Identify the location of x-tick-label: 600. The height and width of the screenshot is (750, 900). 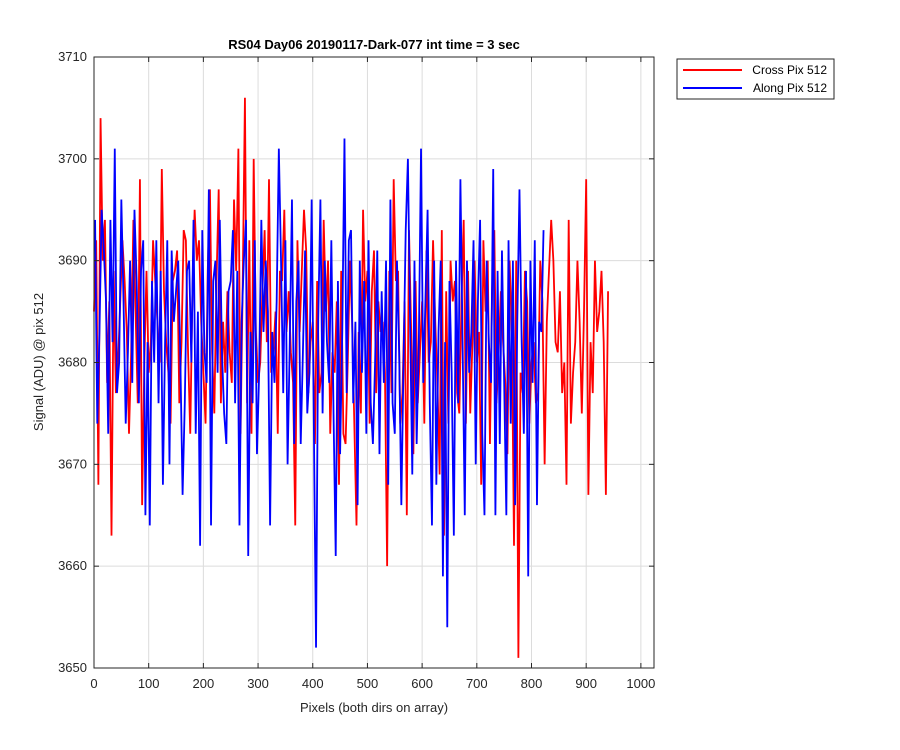
(422, 683).